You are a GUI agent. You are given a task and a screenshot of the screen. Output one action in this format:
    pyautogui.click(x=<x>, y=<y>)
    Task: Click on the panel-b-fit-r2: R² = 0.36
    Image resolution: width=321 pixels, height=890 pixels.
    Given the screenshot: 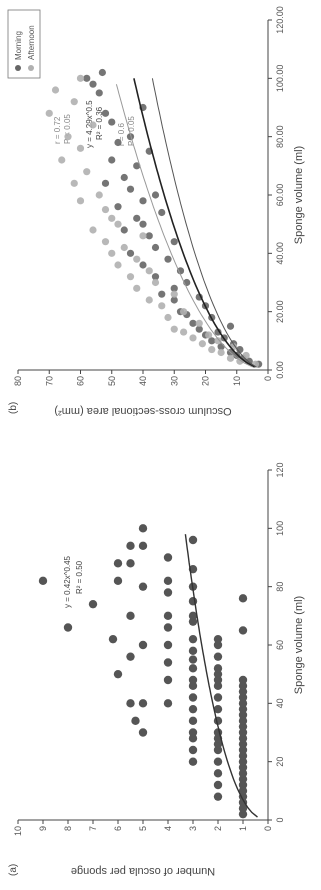 What is the action you would take?
    pyautogui.click(x=99, y=123)
    